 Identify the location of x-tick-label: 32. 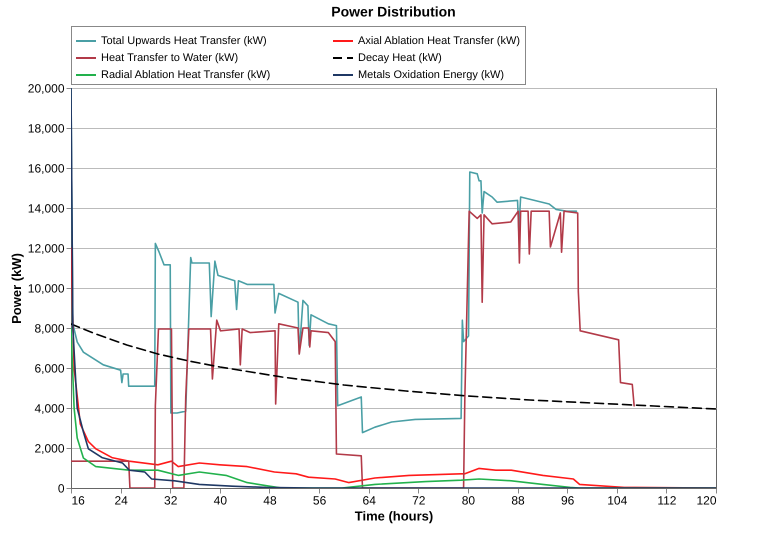
(171, 501).